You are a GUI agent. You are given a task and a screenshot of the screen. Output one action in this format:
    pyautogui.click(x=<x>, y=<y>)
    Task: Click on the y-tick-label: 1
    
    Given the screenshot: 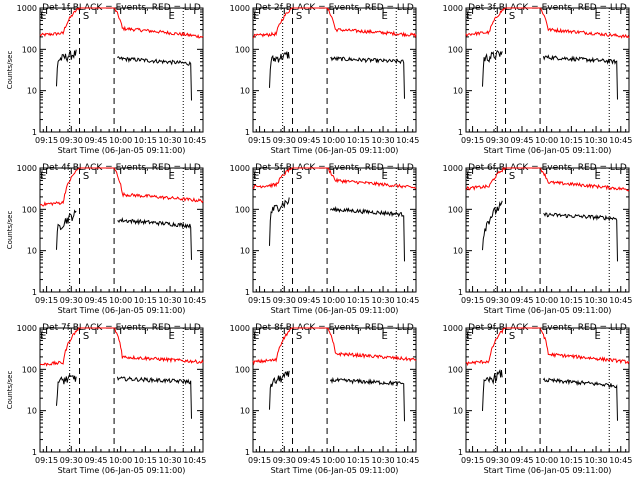 What is the action you would take?
    pyautogui.click(x=460, y=292)
    